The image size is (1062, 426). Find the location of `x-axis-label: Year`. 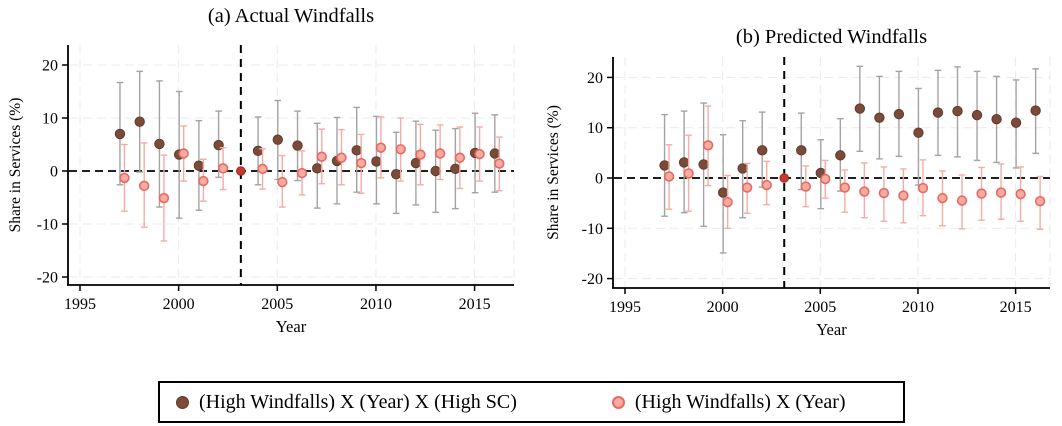

x-axis-label: Year is located at coordinates (831, 329).